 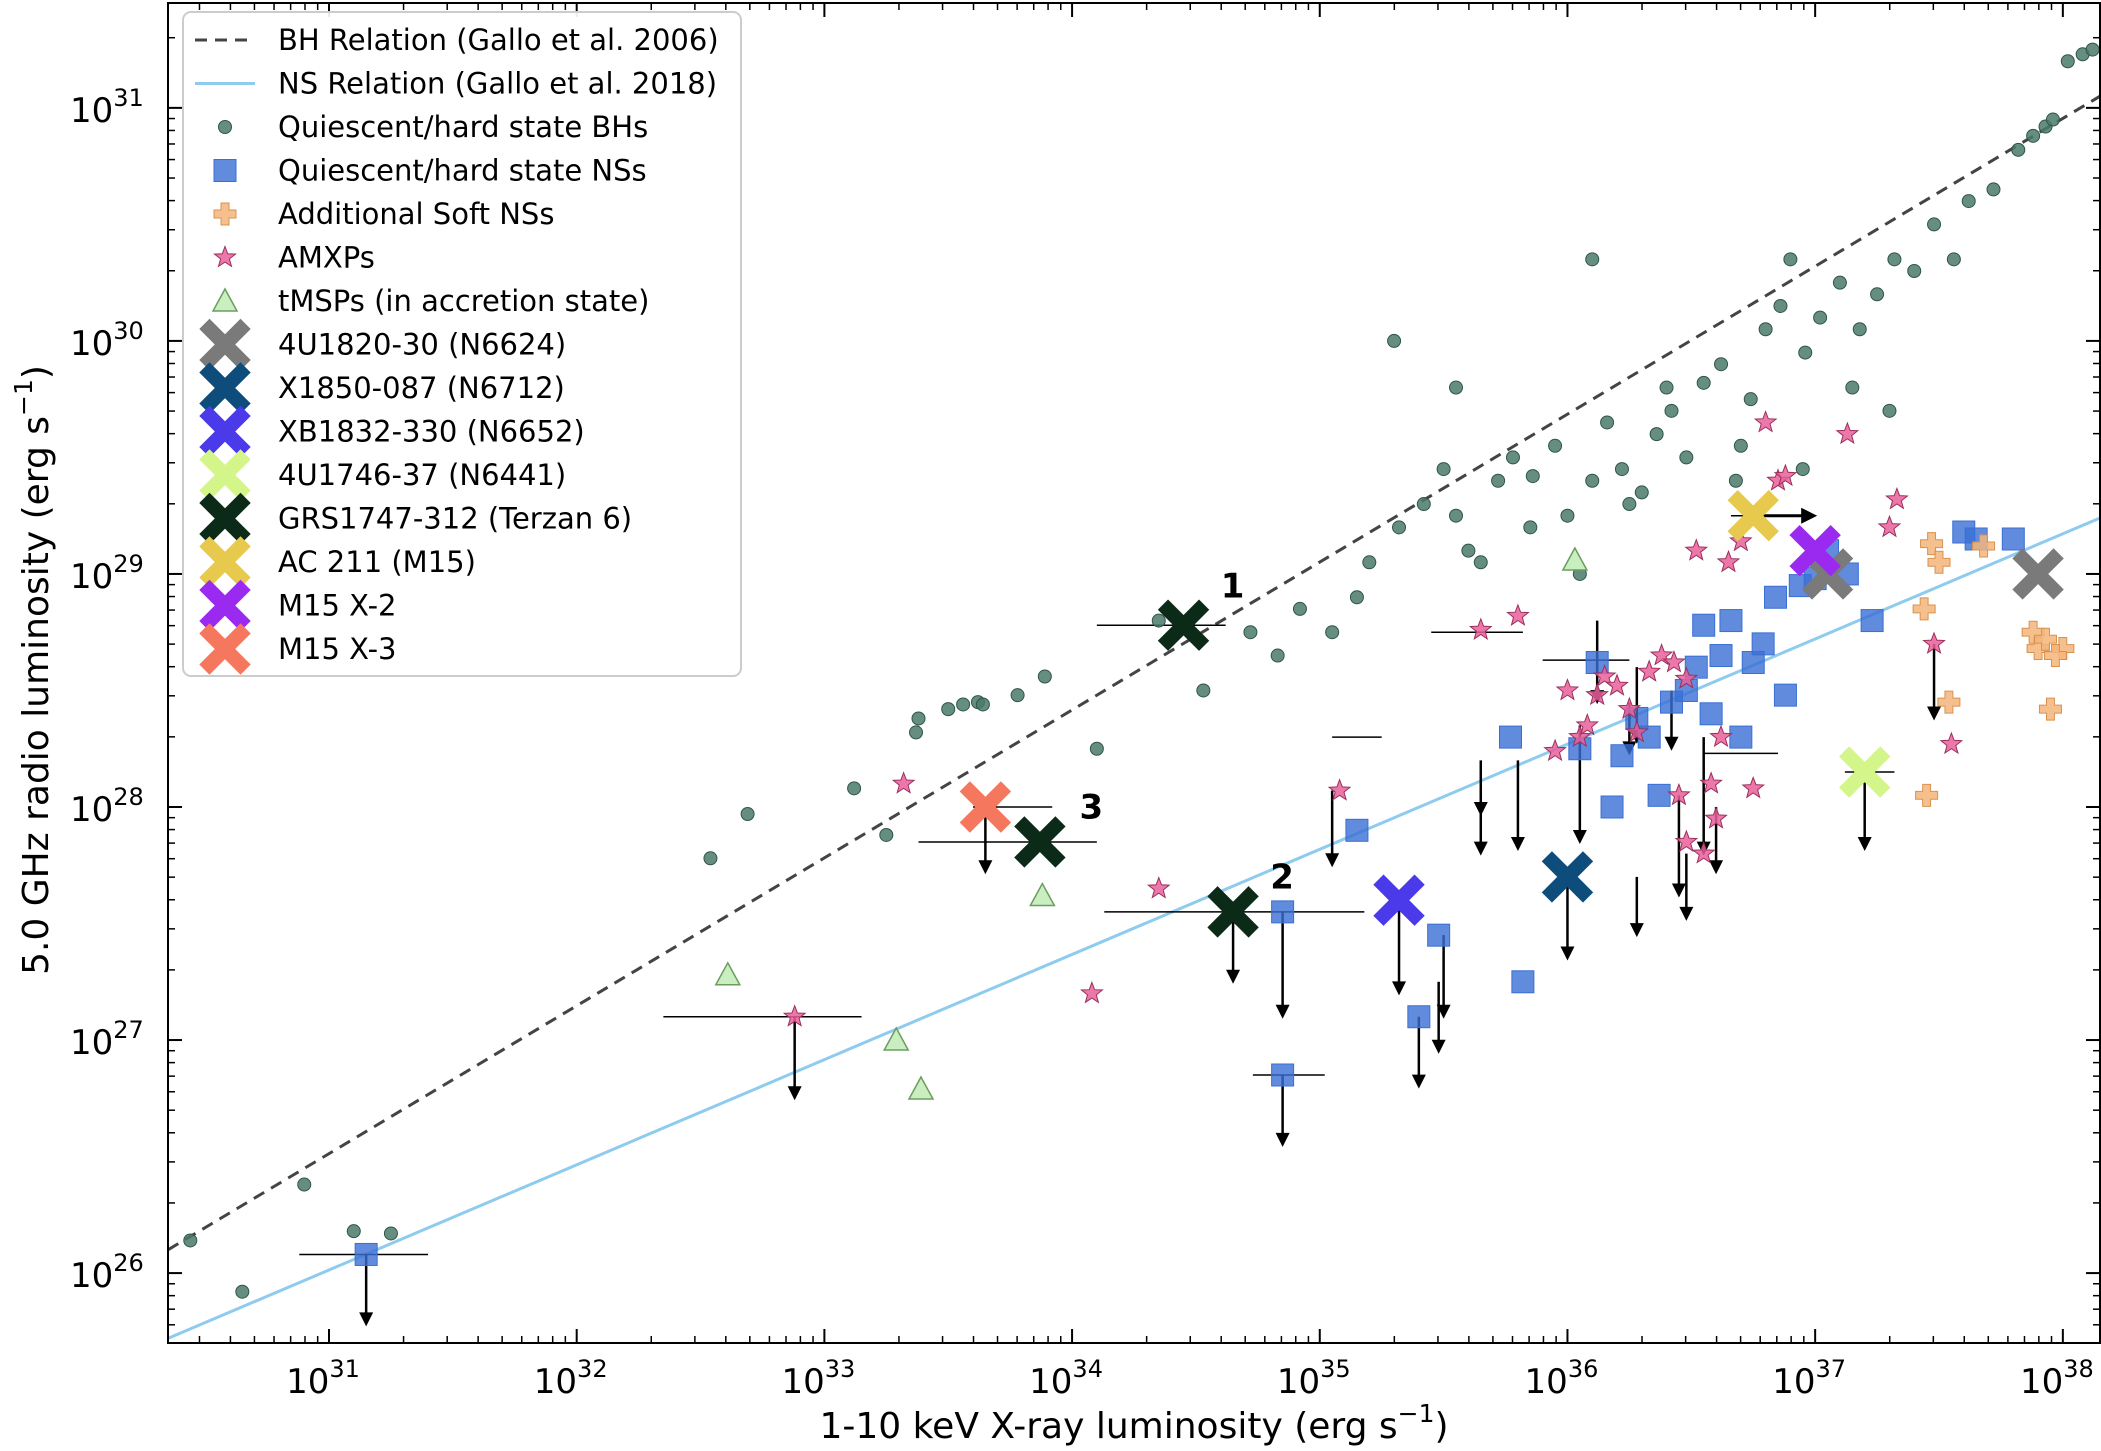 What do you see at coordinates (377, 562) in the screenshot?
I see `legend-label: AC 211 (M15)` at bounding box center [377, 562].